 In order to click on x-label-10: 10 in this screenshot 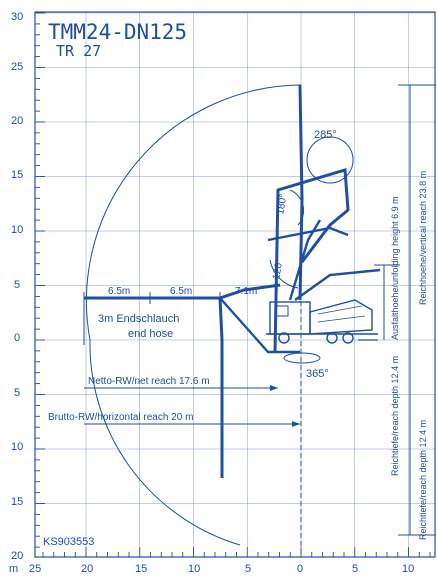, I will do `click(194, 569)`.